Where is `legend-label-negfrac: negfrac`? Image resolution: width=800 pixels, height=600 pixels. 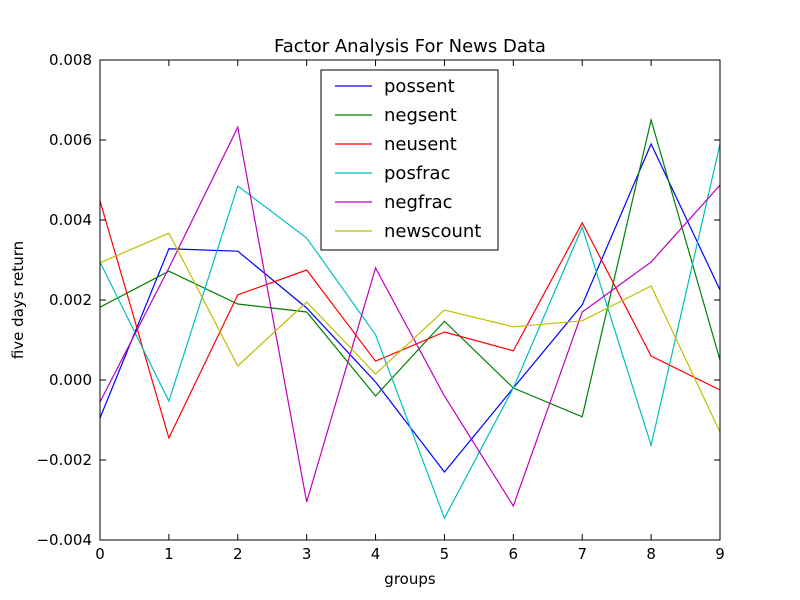 legend-label-negfrac: negfrac is located at coordinates (418, 202).